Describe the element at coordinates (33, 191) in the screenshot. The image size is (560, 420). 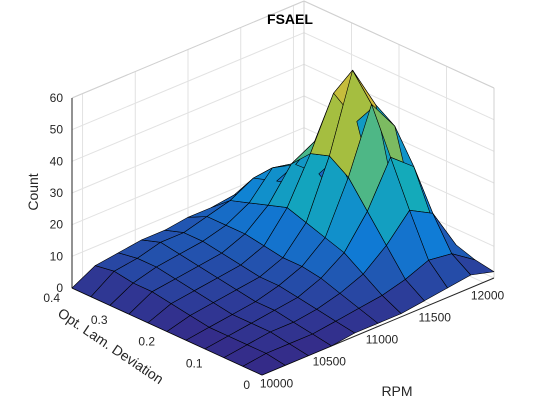
I see `z-axis-label: Count` at that location.